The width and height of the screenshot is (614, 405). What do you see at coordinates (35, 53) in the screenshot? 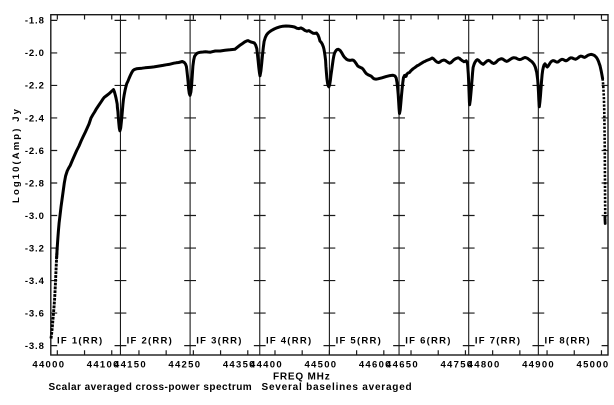
I see `svg-text: -2.0` at bounding box center [35, 53].